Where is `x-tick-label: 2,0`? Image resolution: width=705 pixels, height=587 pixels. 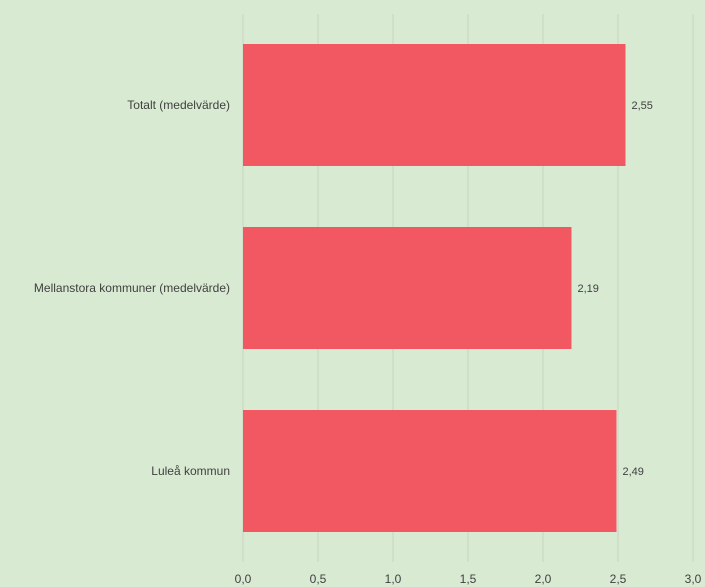 x-tick-label: 2,0 is located at coordinates (543, 579).